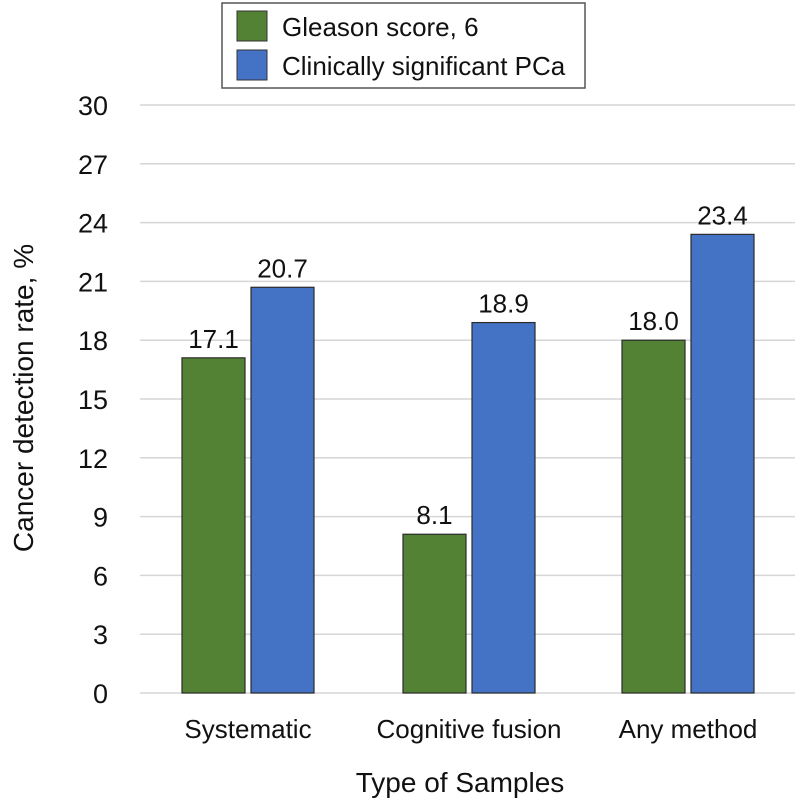 The image size is (800, 812). Describe the element at coordinates (100, 694) in the screenshot. I see `y-tick-label: 0` at that location.